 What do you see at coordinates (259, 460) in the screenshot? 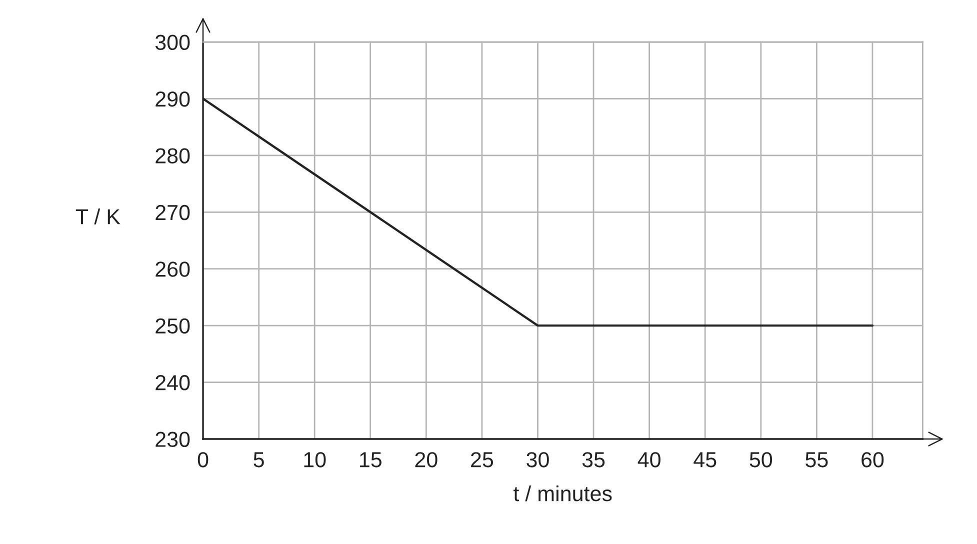
I see `x-tick-label: 5` at bounding box center [259, 460].